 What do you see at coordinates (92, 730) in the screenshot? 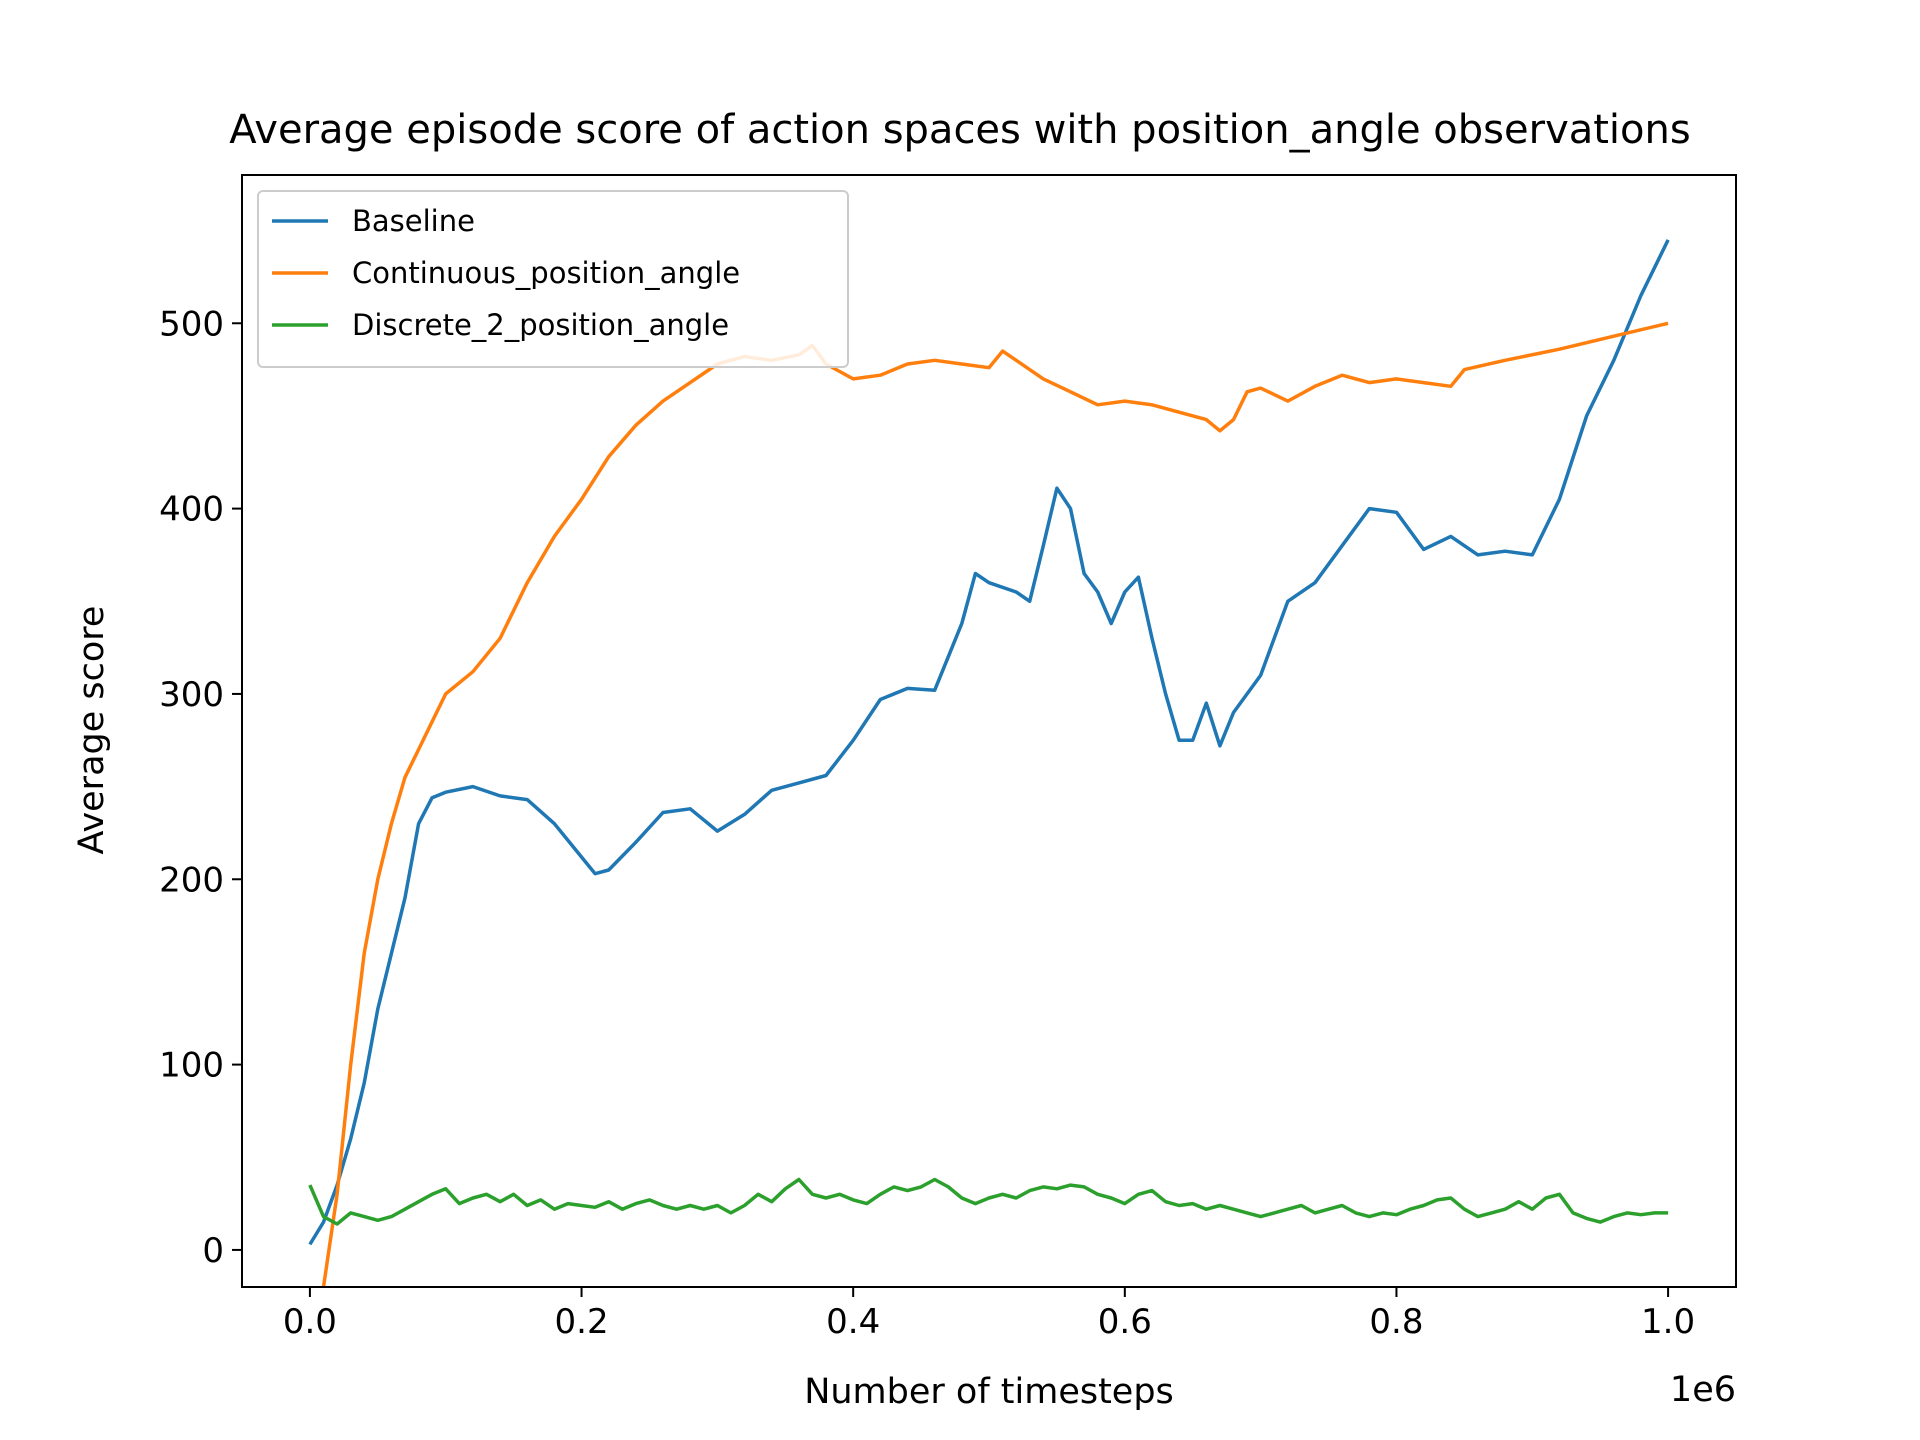
I see `y-axis-label: Average score` at bounding box center [92, 730].